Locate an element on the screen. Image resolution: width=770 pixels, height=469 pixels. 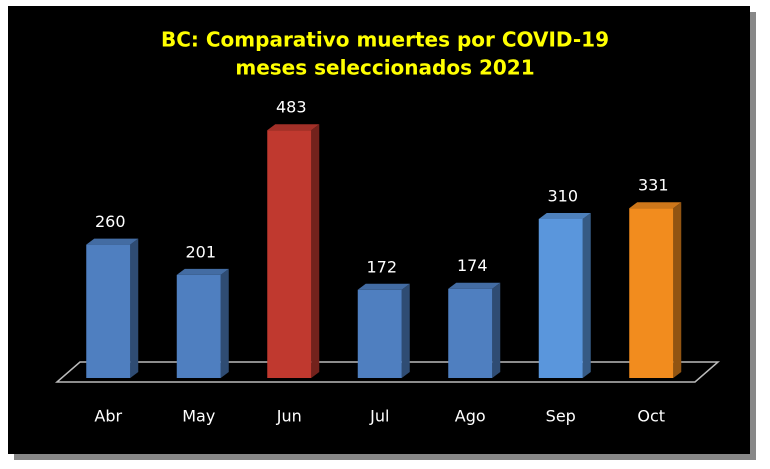
x-tick-label: Sep is located at coordinates (561, 416).